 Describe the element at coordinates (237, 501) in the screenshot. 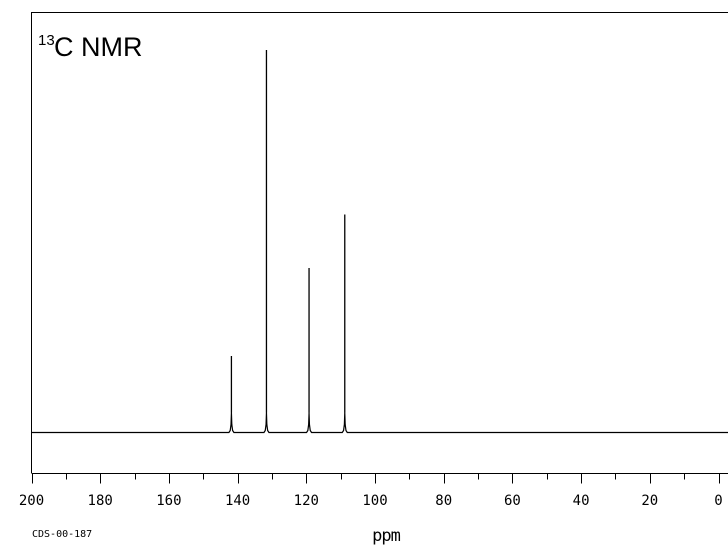

I see `x-tick-label: 140` at that location.